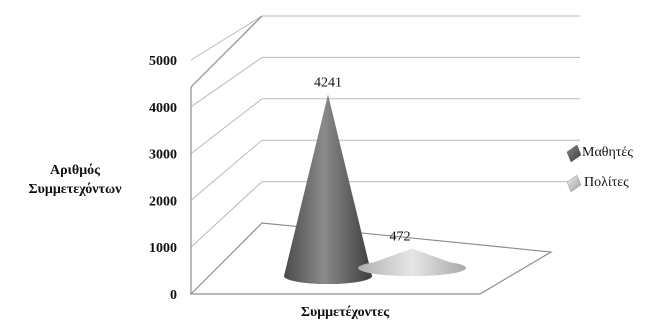  I want to click on data-label-0: 4241, so click(328, 82).